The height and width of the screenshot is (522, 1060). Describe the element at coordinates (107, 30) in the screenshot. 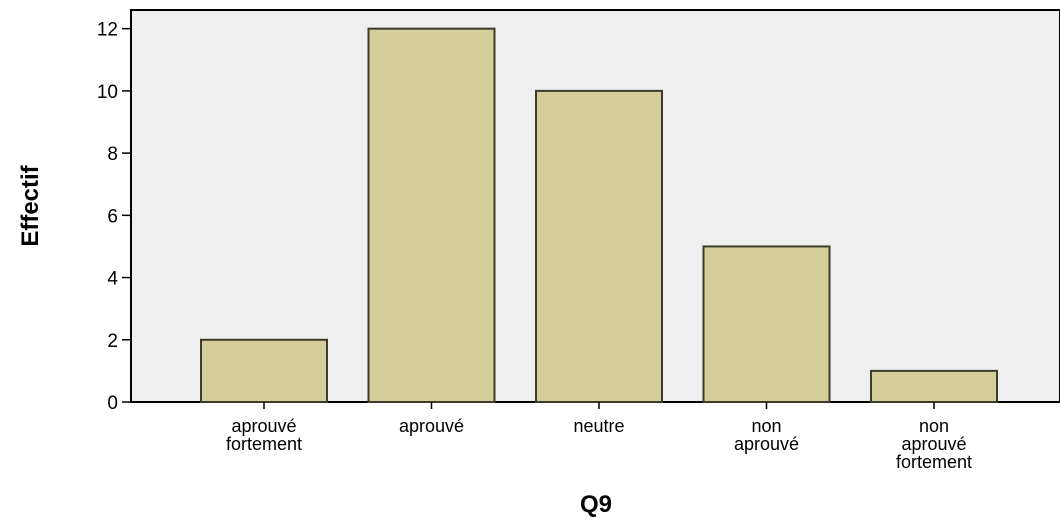

I see `y-tick-label-6: 12` at that location.